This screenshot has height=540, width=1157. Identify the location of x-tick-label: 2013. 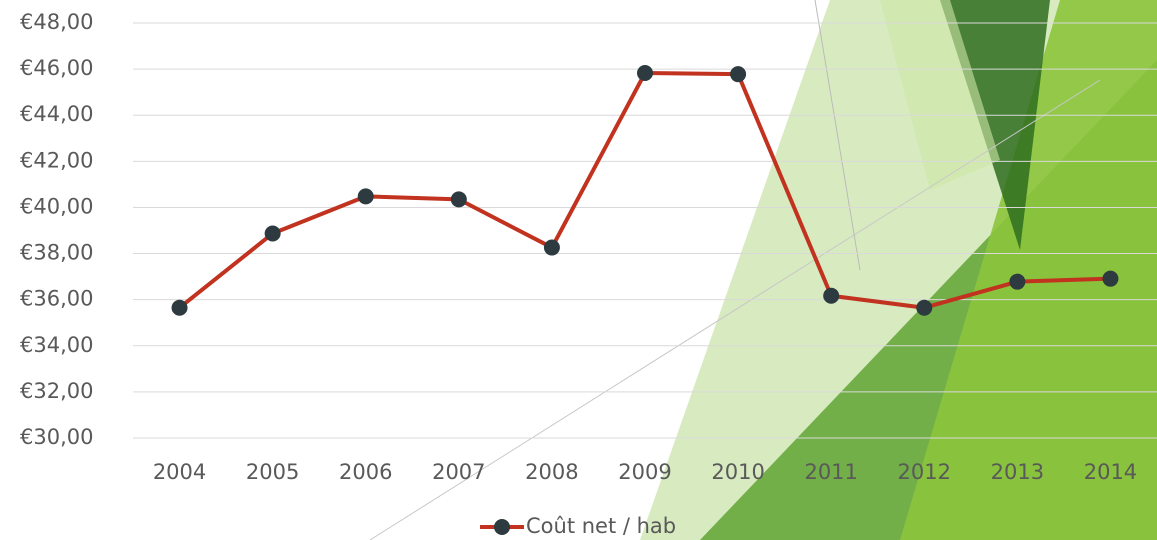
(1017, 472).